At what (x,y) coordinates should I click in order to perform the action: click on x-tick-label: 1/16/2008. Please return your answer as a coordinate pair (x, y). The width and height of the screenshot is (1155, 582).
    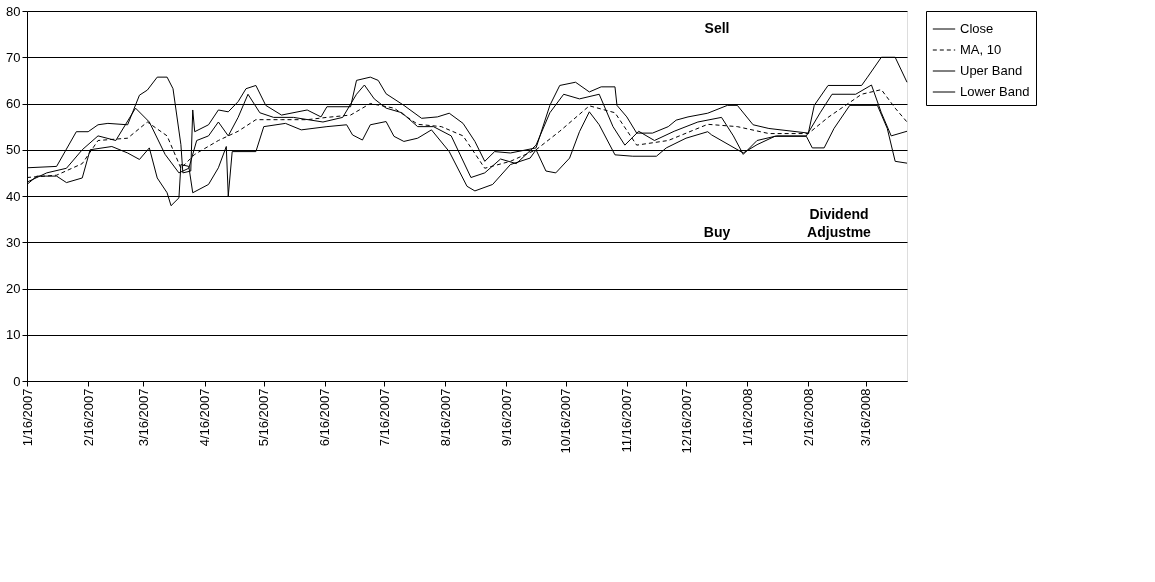
    Looking at the image, I should click on (747, 417).